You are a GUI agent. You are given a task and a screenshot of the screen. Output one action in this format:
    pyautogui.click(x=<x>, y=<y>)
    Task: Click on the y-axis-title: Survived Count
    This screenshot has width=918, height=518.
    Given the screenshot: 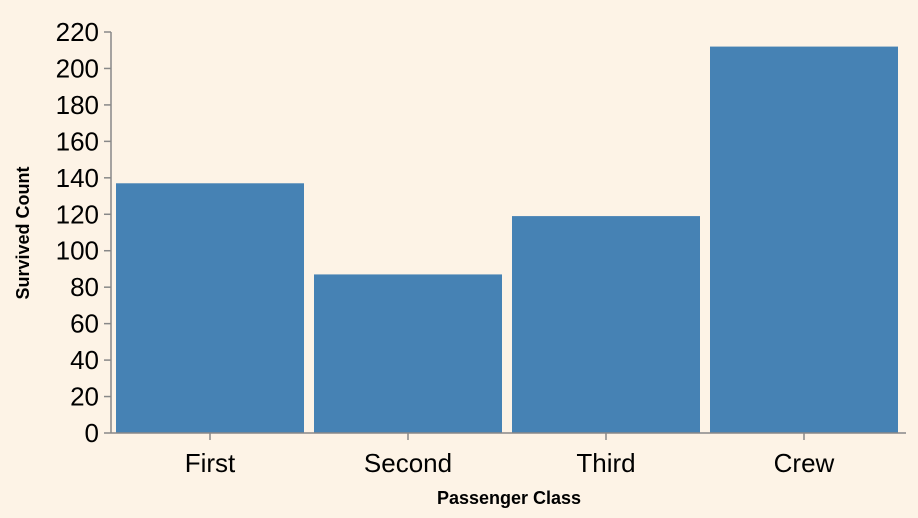 What is the action you would take?
    pyautogui.click(x=23, y=232)
    